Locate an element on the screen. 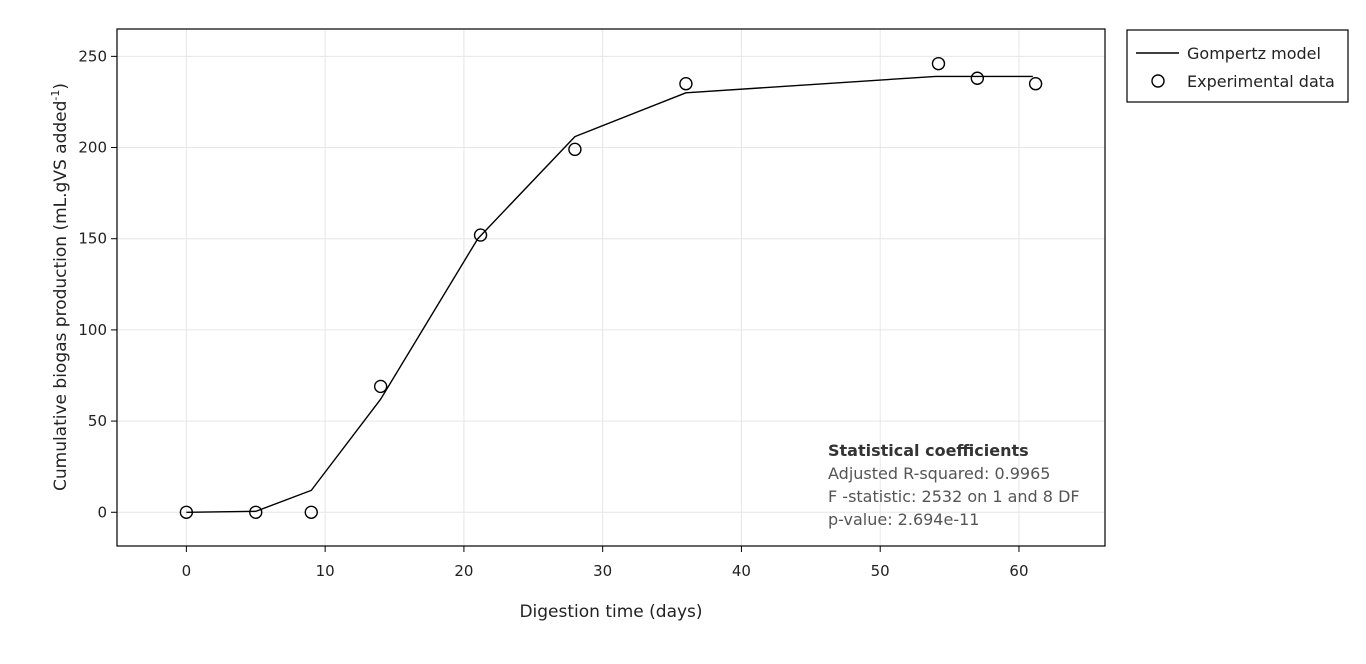 The width and height of the screenshot is (1366, 664). legend-circle-swatch is located at coordinates (1158, 81).